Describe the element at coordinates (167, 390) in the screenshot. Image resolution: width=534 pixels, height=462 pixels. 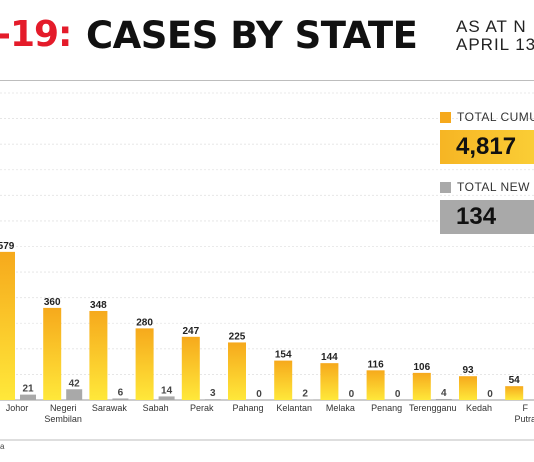
I see `data-label-new: 14` at that location.